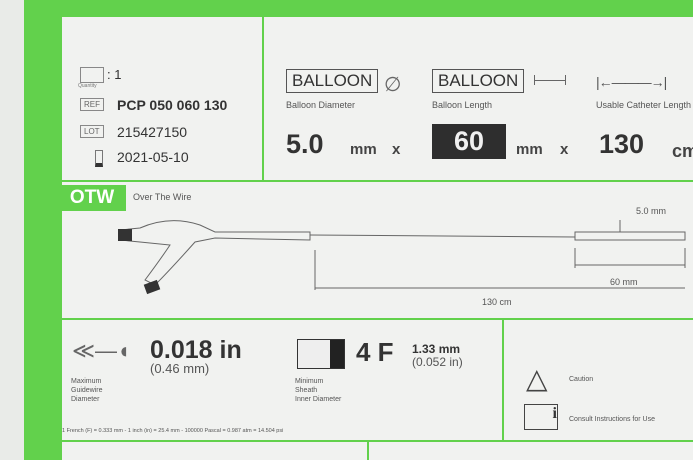 The image size is (693, 460). I want to click on balloon-length-caption: Balloon Length, so click(462, 105).